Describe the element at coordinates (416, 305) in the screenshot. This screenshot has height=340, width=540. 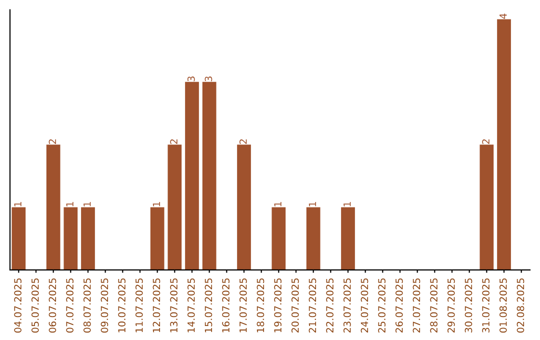
I see `x-tick-label: 27.07.2025` at that location.